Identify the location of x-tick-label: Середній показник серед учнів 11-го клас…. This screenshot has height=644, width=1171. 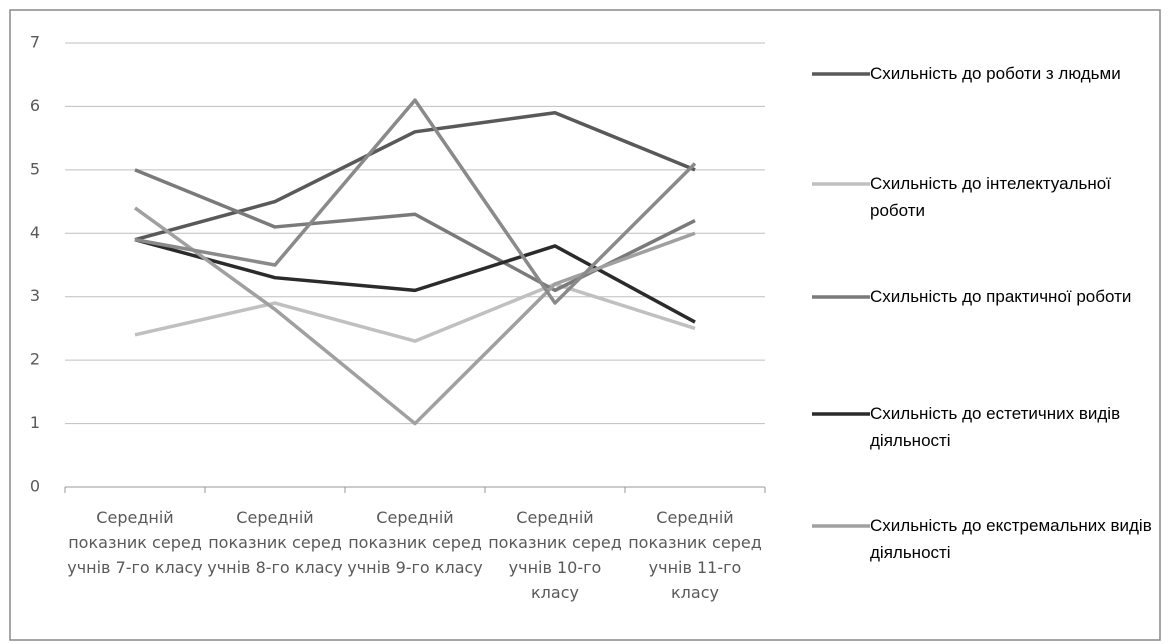
(695, 555).